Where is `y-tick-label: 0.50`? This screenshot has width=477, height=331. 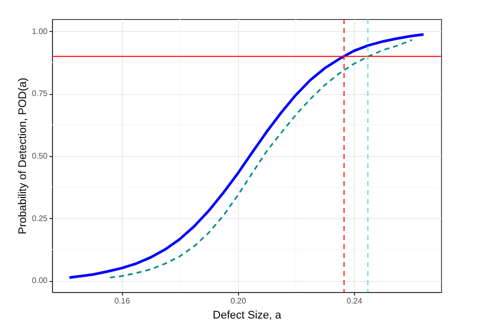 y-tick-label: 0.50 is located at coordinates (40, 156).